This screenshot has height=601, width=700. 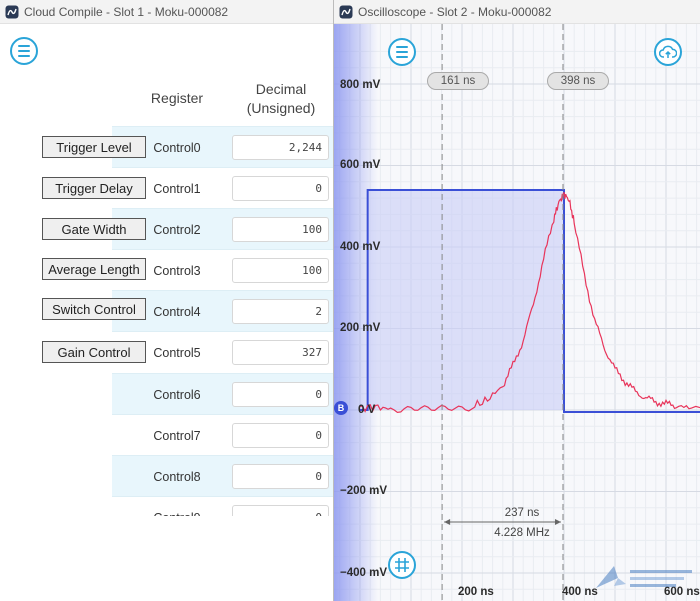 What do you see at coordinates (360, 247) in the screenshot?
I see `y-axis-label: 400 mV` at bounding box center [360, 247].